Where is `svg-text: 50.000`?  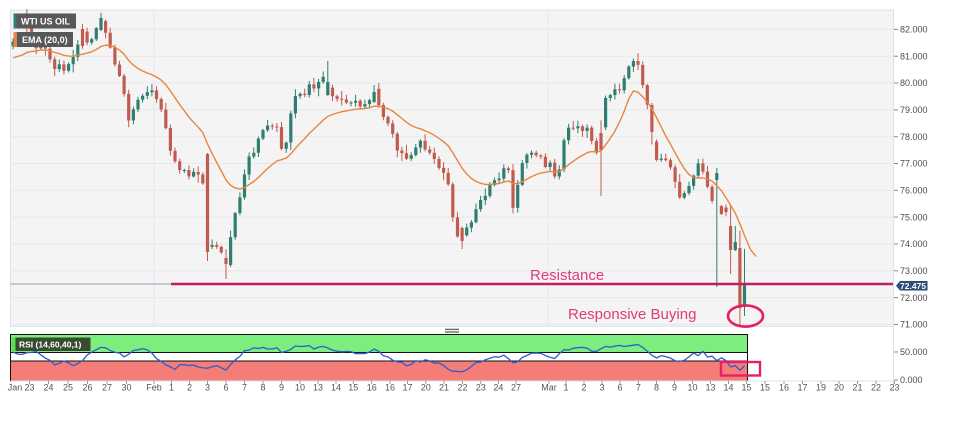 svg-text: 50.000 is located at coordinates (914, 352).